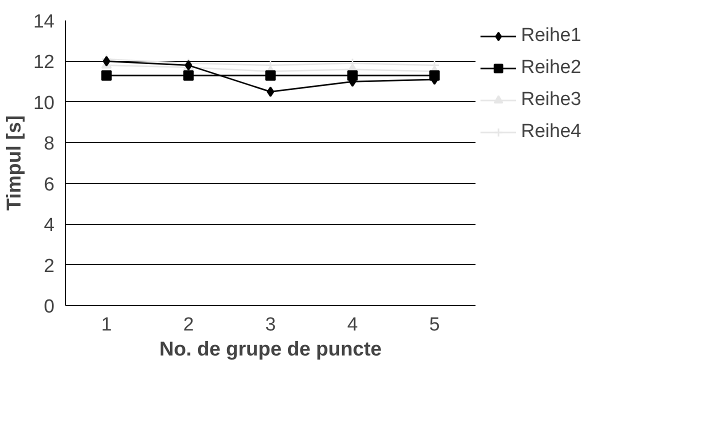  What do you see at coordinates (44, 103) in the screenshot?
I see `y-tick-label: 10` at bounding box center [44, 103].